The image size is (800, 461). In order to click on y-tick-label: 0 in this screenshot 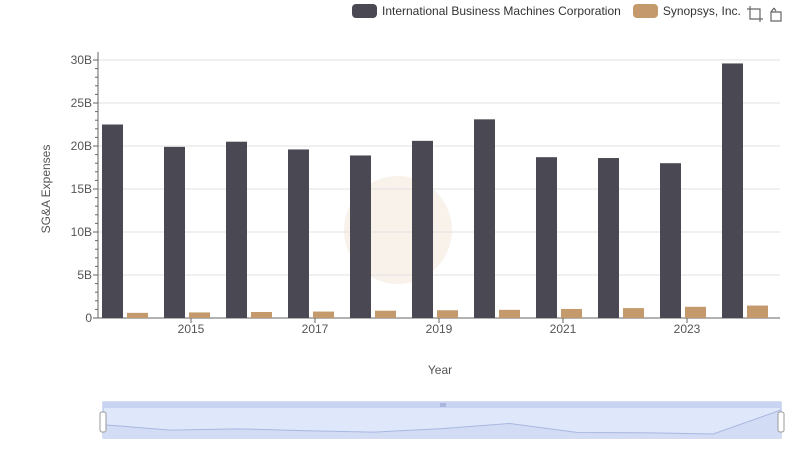, I will do `click(88, 318)`.